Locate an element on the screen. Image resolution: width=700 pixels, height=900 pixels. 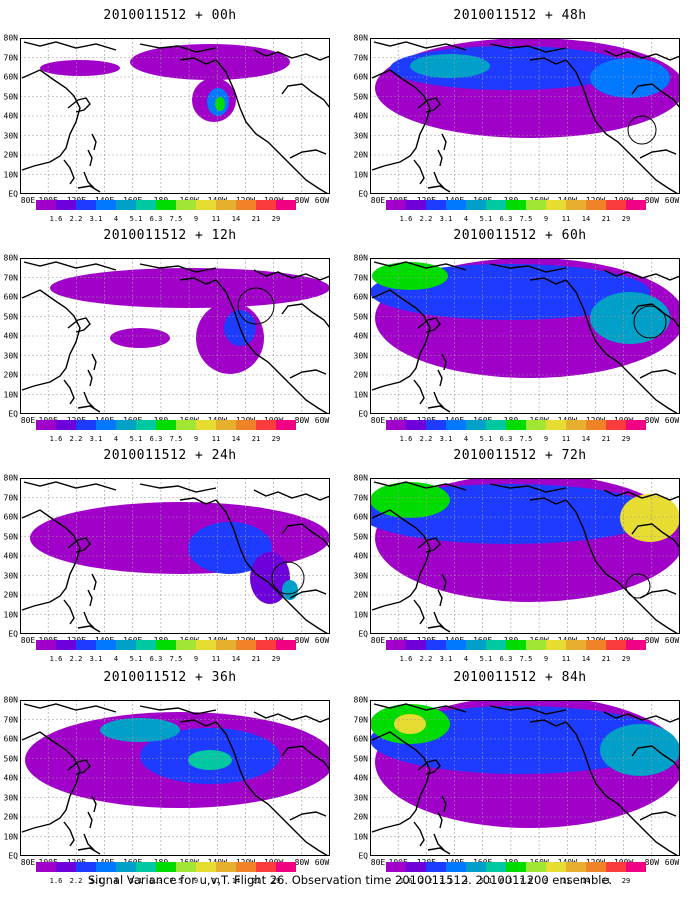
colorbar-level-label: 4 is located at coordinates (116, 881).